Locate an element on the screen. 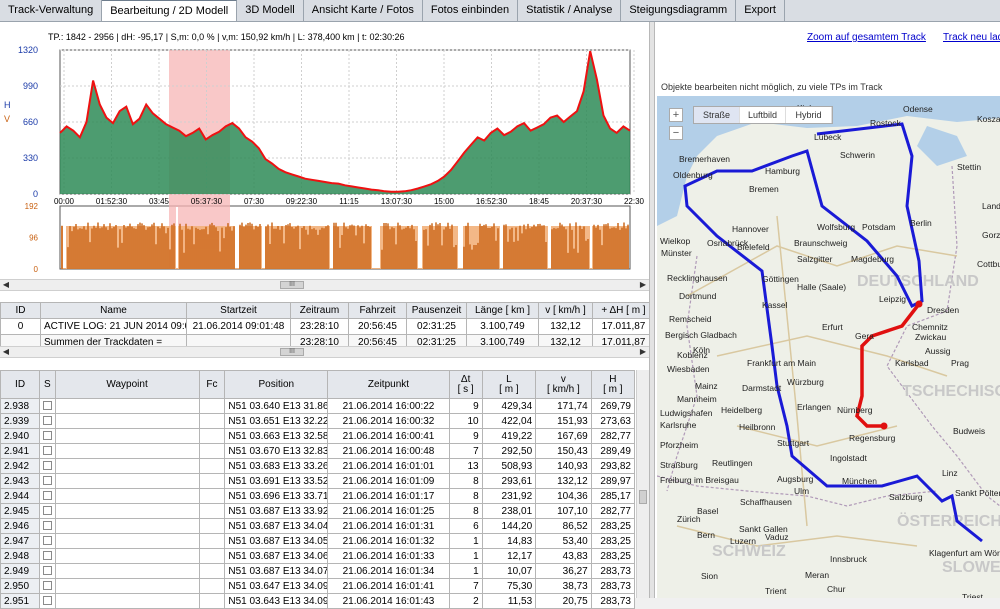 Image resolution: width=1000 pixels, height=609 pixels. map-type-switch: Straße Luftbild Hybrid is located at coordinates (763, 115).